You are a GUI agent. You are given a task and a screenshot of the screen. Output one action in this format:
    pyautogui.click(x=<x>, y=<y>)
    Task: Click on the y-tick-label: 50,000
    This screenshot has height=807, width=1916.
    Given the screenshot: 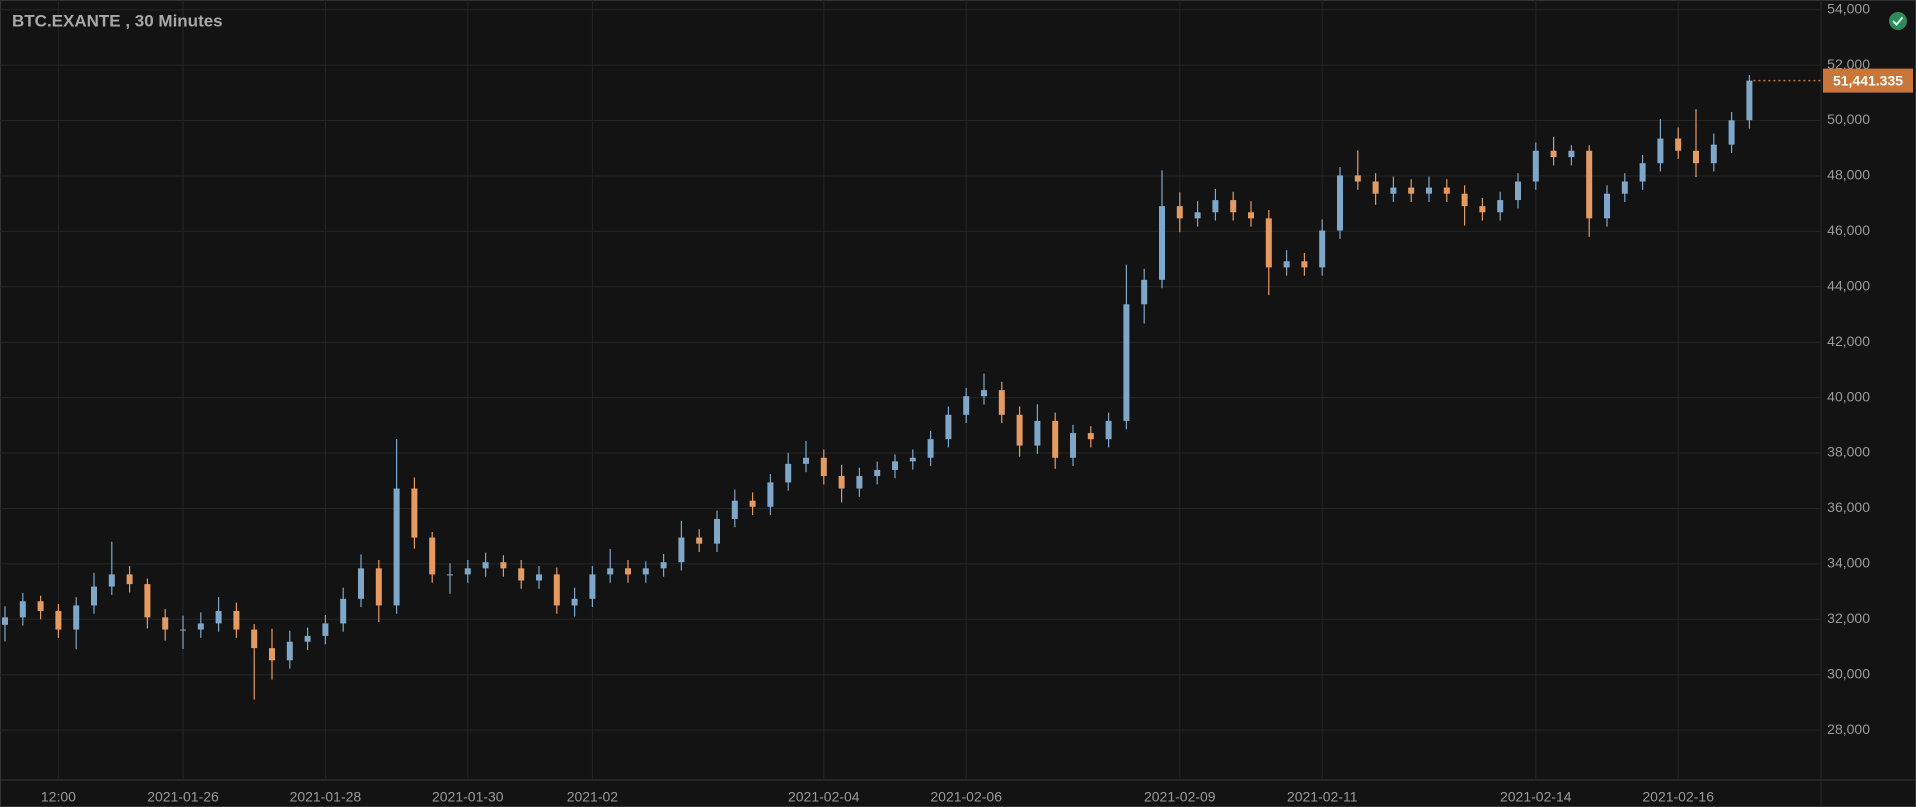 What is the action you would take?
    pyautogui.click(x=1848, y=119)
    